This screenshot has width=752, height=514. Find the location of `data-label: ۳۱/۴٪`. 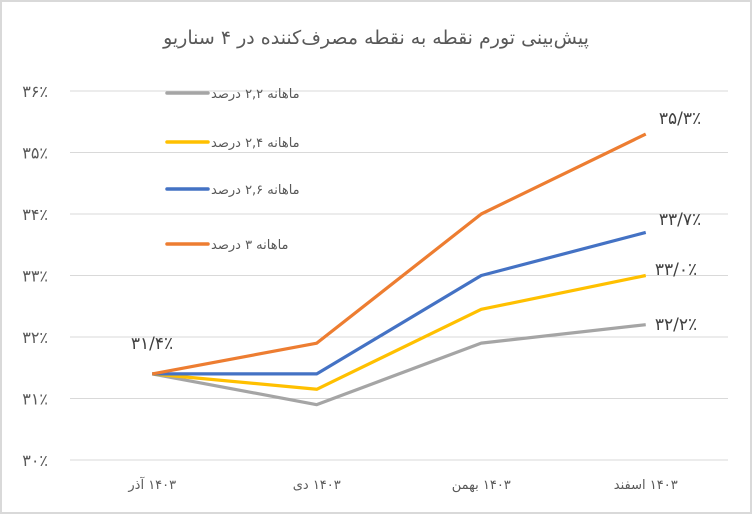

data-label: ۳۱/۴٪ is located at coordinates (152, 344).